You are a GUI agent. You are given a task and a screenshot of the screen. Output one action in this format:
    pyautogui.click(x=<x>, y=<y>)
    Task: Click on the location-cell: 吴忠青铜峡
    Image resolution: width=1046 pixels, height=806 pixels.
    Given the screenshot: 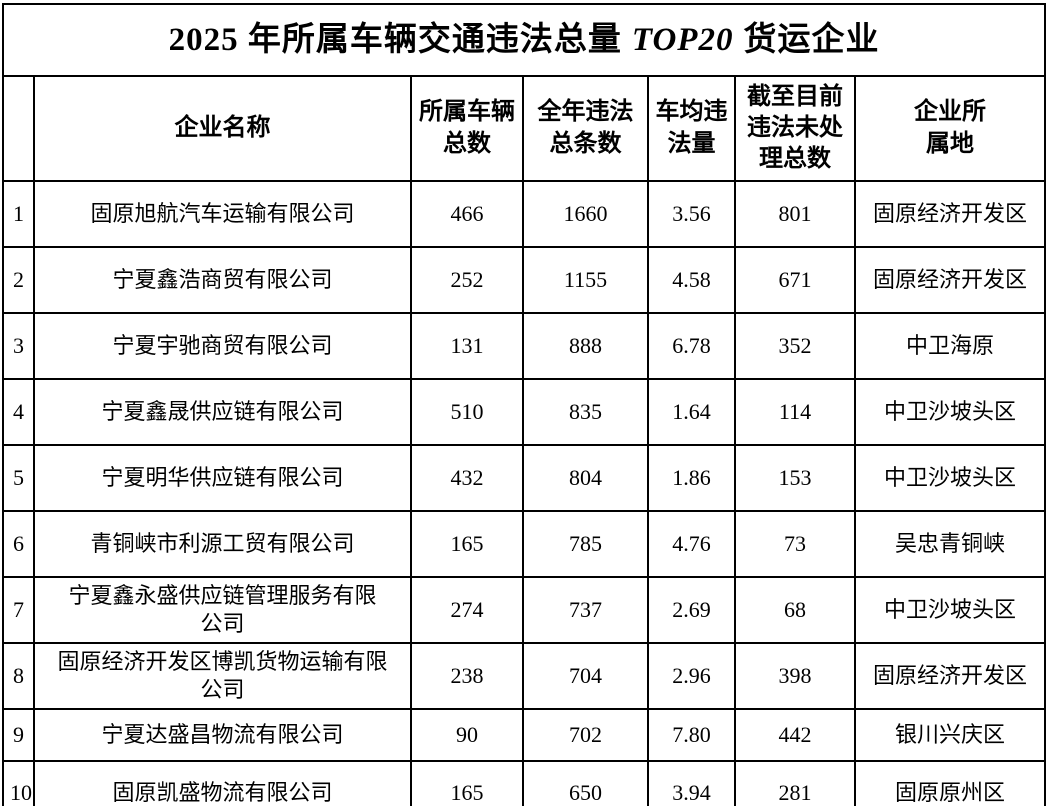 What is the action you would take?
    pyautogui.click(x=949, y=544)
    